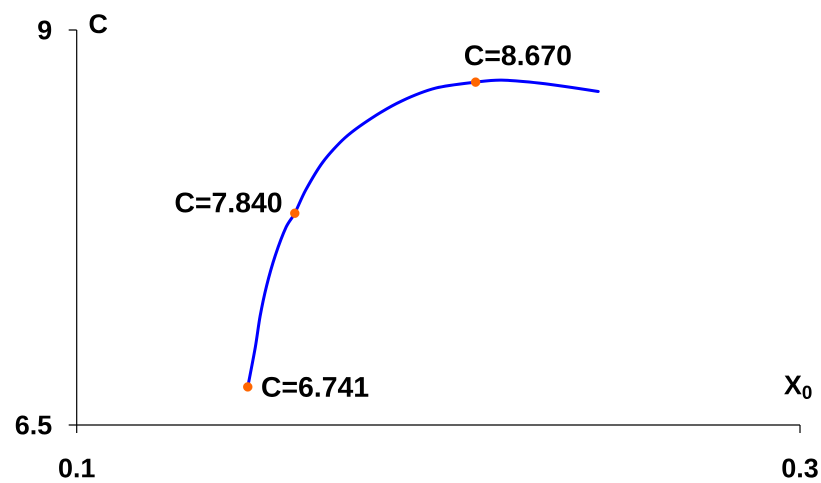  I want to click on y-tick-label: 9, so click(45, 30).